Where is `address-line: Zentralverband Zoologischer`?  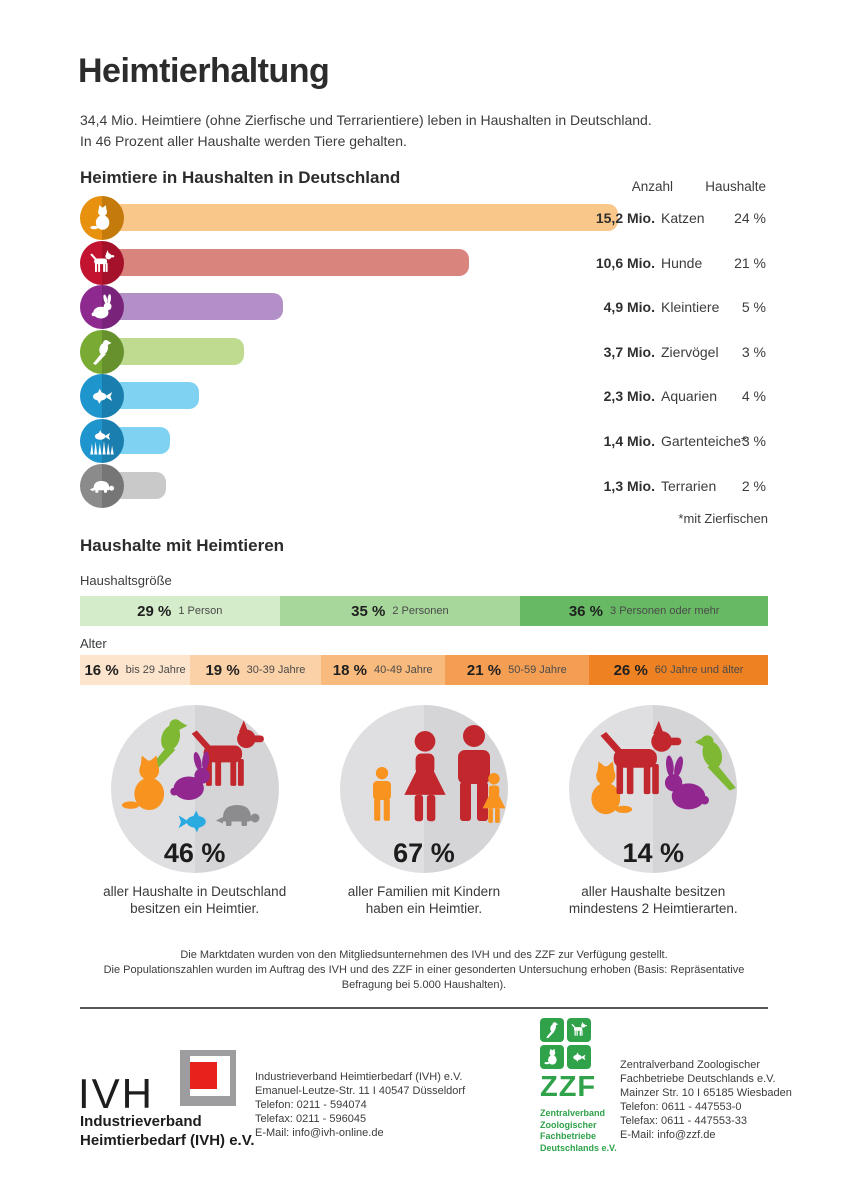
address-line: Zentralverband Zoologischer is located at coordinates (690, 1065).